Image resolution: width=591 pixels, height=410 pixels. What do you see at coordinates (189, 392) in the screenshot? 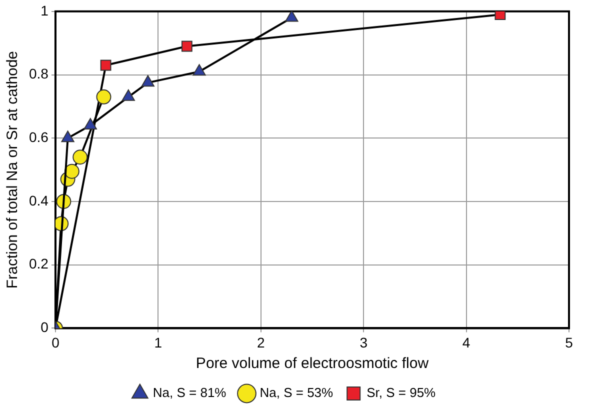
I see `legend-label: Na, S = 81%` at bounding box center [189, 392].